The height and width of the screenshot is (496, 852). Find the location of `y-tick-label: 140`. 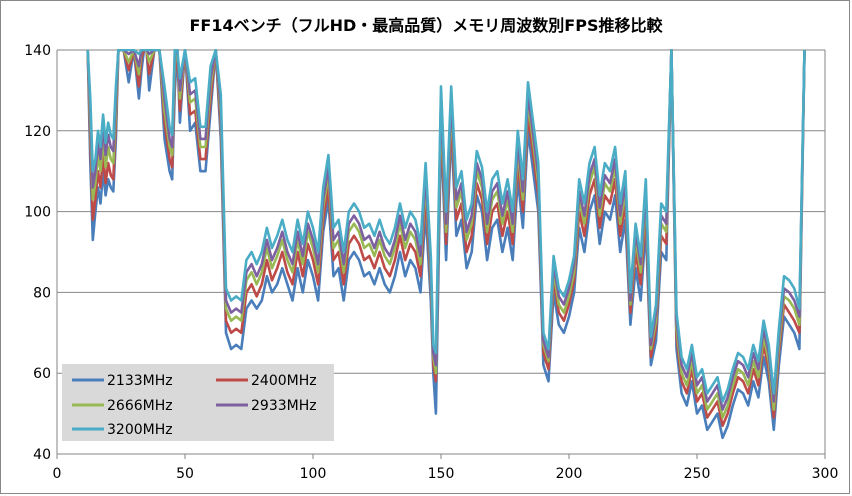

y-tick-label: 140 is located at coordinates (37, 51).